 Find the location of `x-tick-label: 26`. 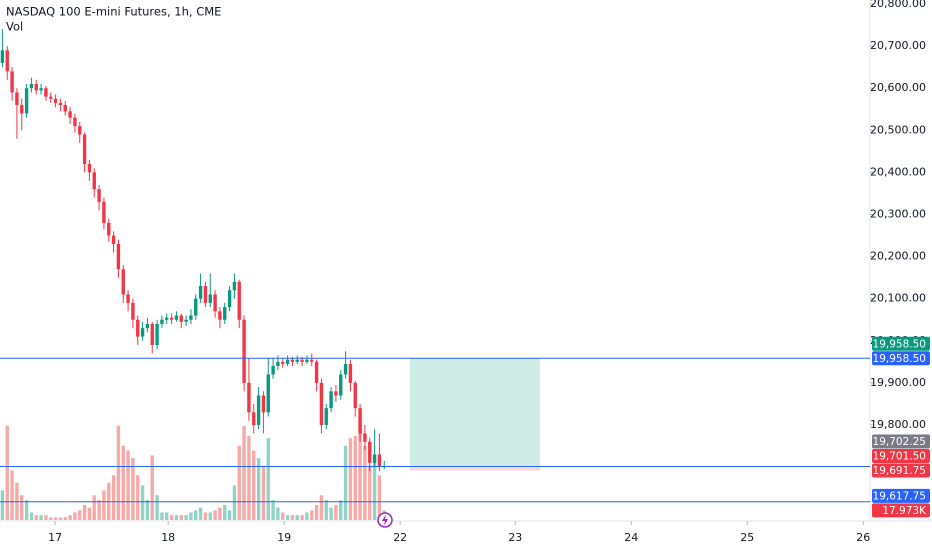

x-tick-label: 26 is located at coordinates (863, 537).